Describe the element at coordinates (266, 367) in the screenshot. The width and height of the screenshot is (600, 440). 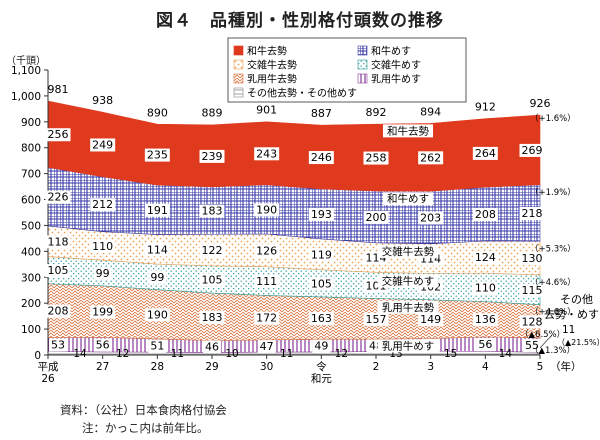
I see `x-tick-label: 30` at that location.